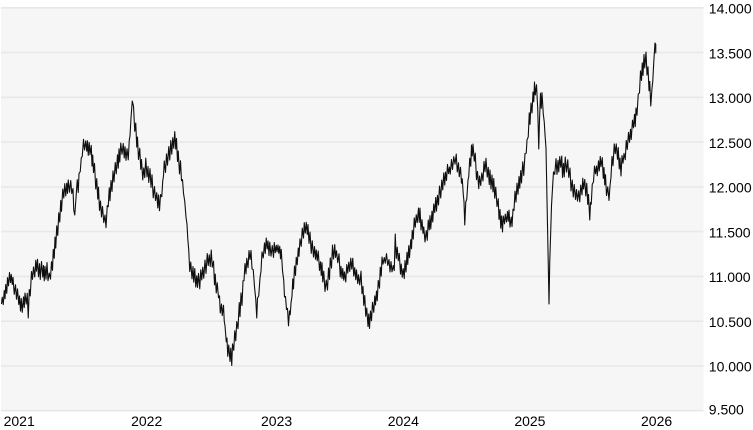 Image resolution: width=753 pixels, height=430 pixels. Describe the element at coordinates (730, 232) in the screenshot. I see `svg-text: 11.500` at that location.